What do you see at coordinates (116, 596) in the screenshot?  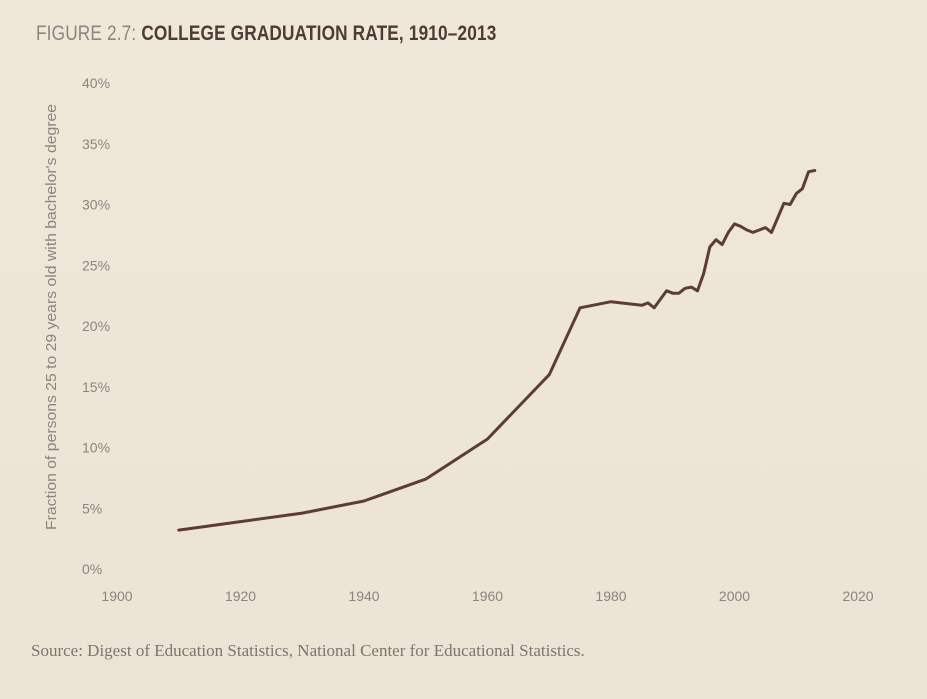 I see `x-tick-label: 1900` at bounding box center [116, 596].